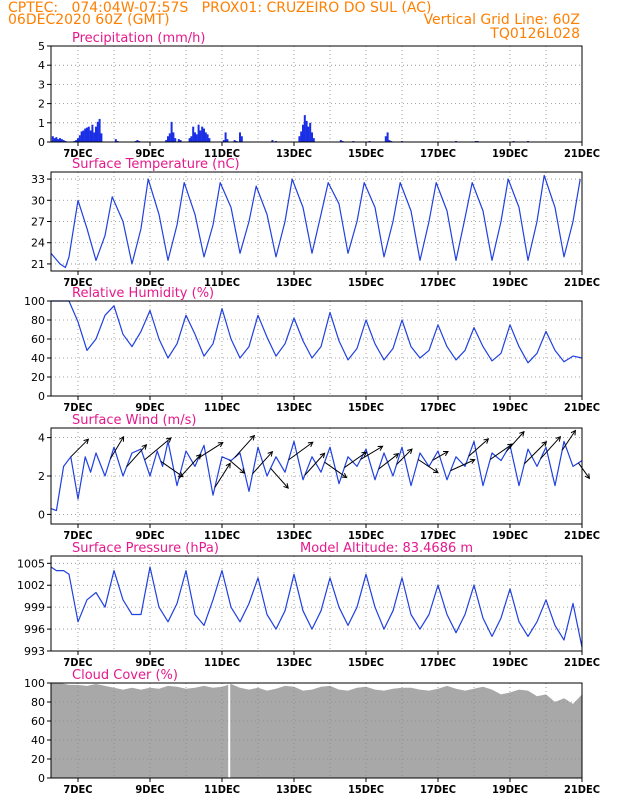  I want to click on y-tick-label: 4, so click(41, 65).